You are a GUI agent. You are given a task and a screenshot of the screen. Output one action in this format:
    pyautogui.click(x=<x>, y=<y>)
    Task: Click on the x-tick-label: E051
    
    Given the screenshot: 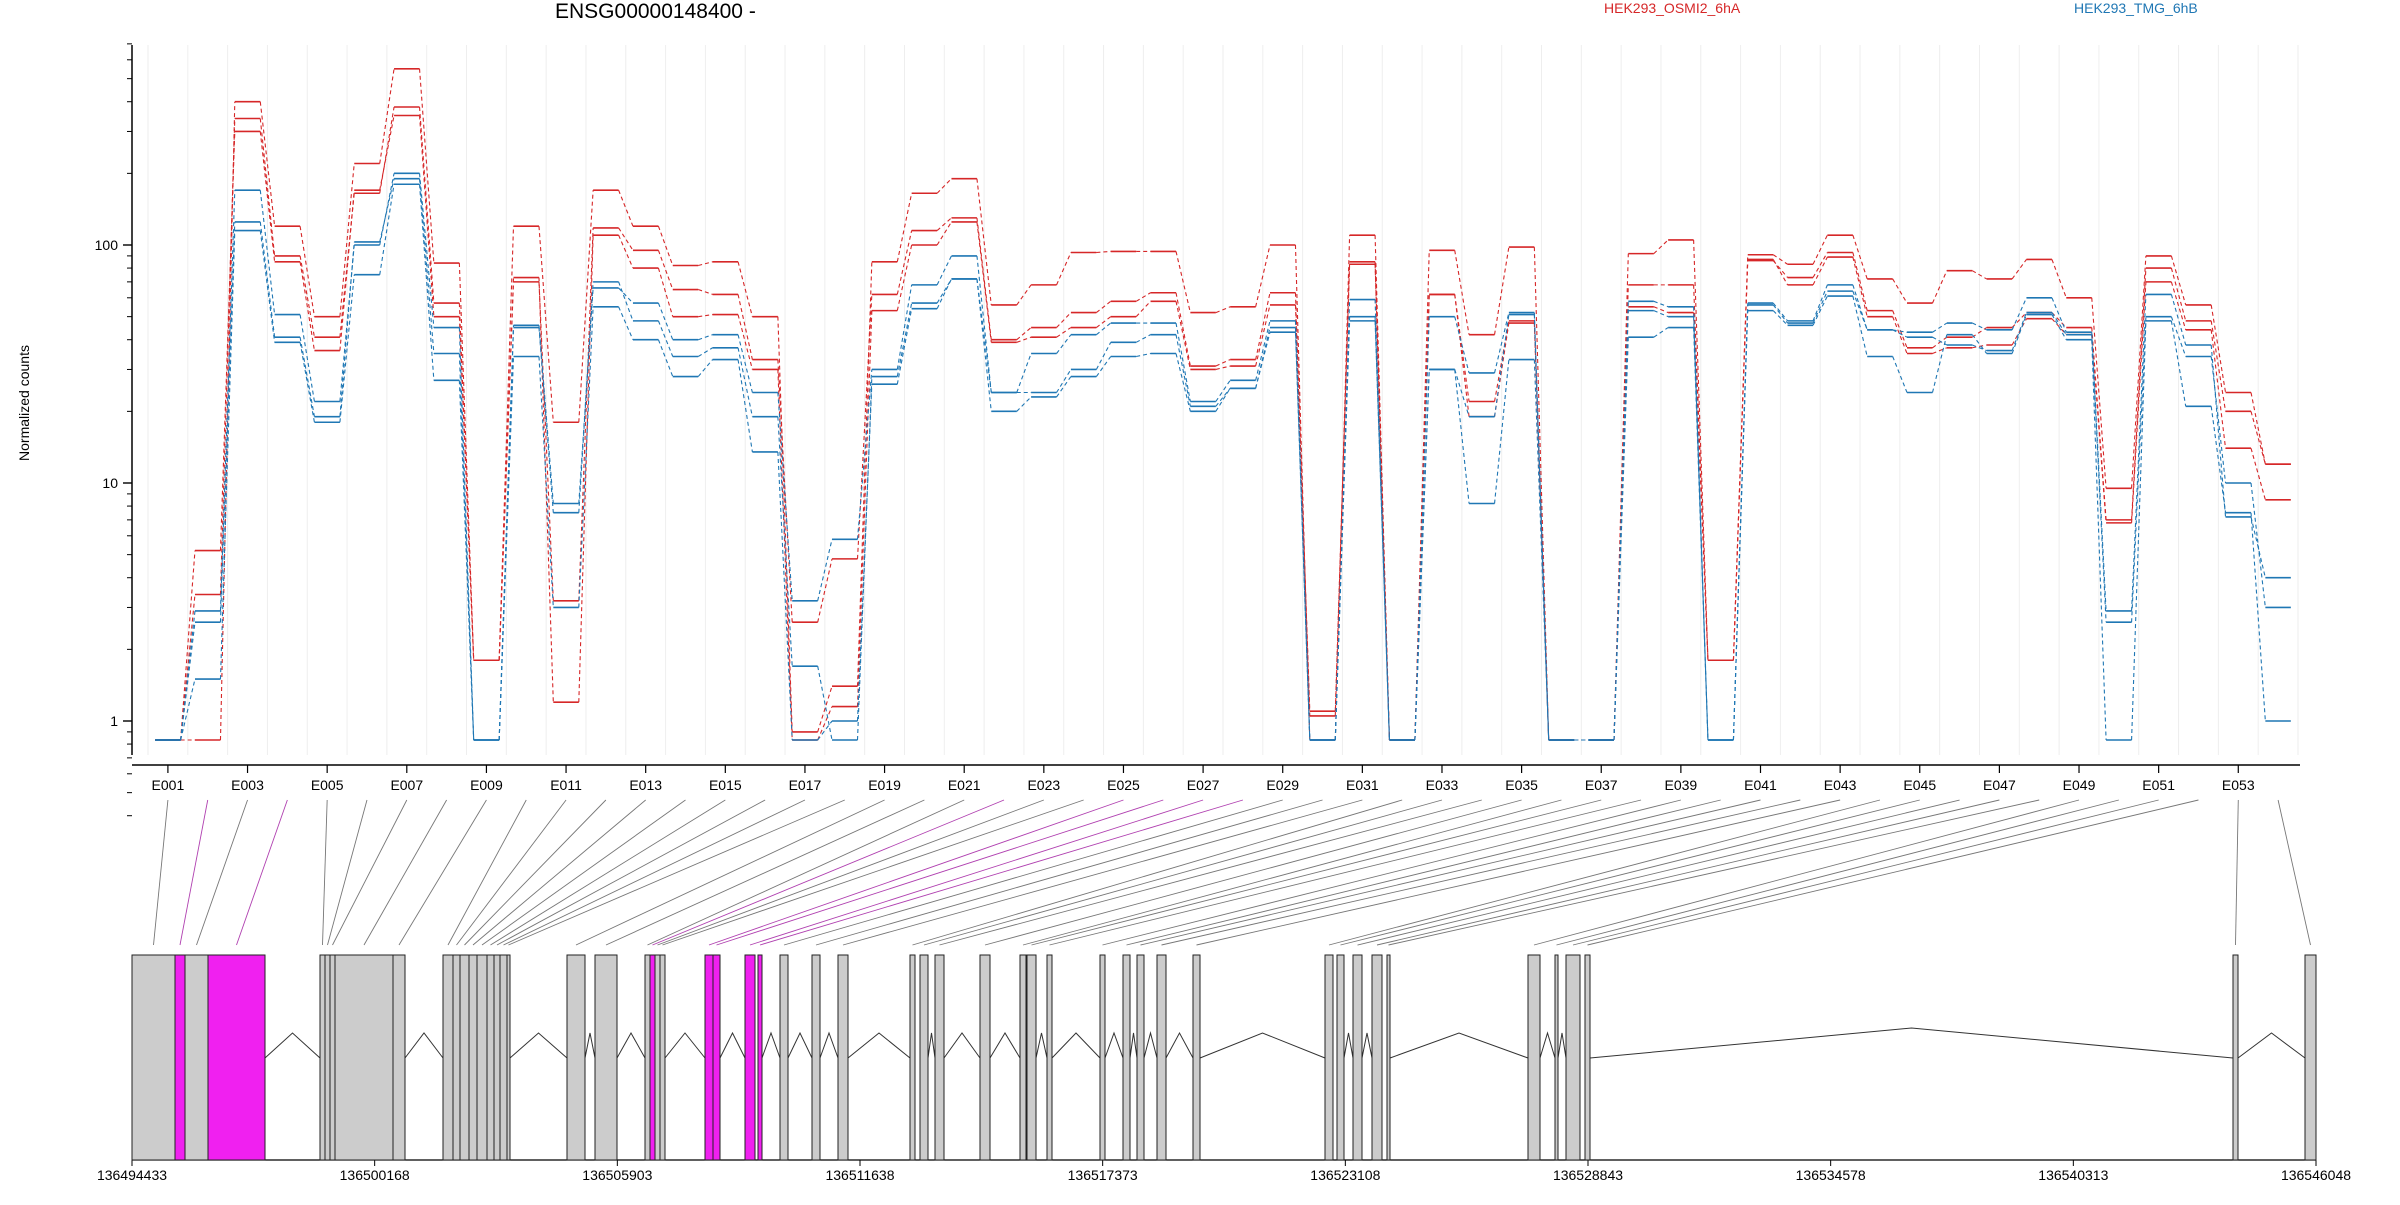 What is the action you would take?
    pyautogui.click(x=2158, y=785)
    